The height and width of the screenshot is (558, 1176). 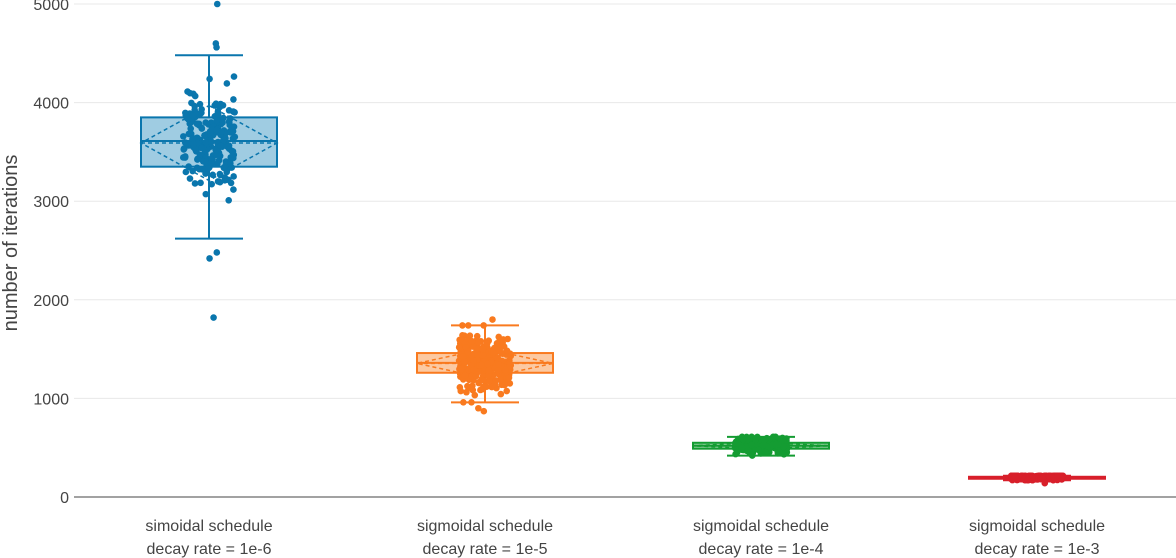 I want to click on x-category-label-line: decay rate = 1e-6, so click(x=209, y=549).